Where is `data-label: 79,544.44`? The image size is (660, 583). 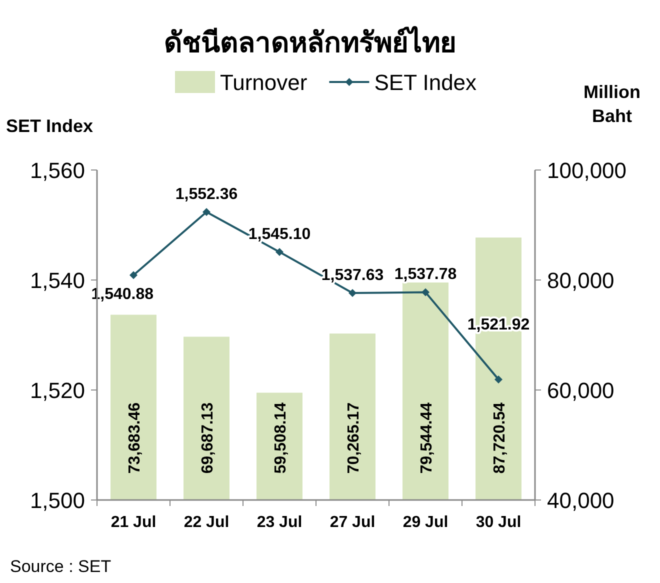 data-label: 79,544.44 is located at coordinates (427, 438).